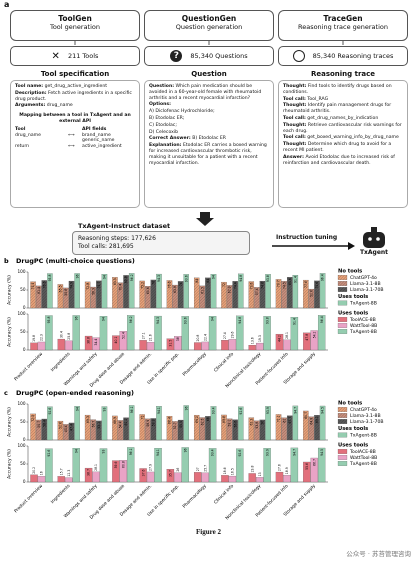 Image resolution: width=417 pixels, height=563 pixels. I want to click on value-label: 27.4, so click(225, 335).